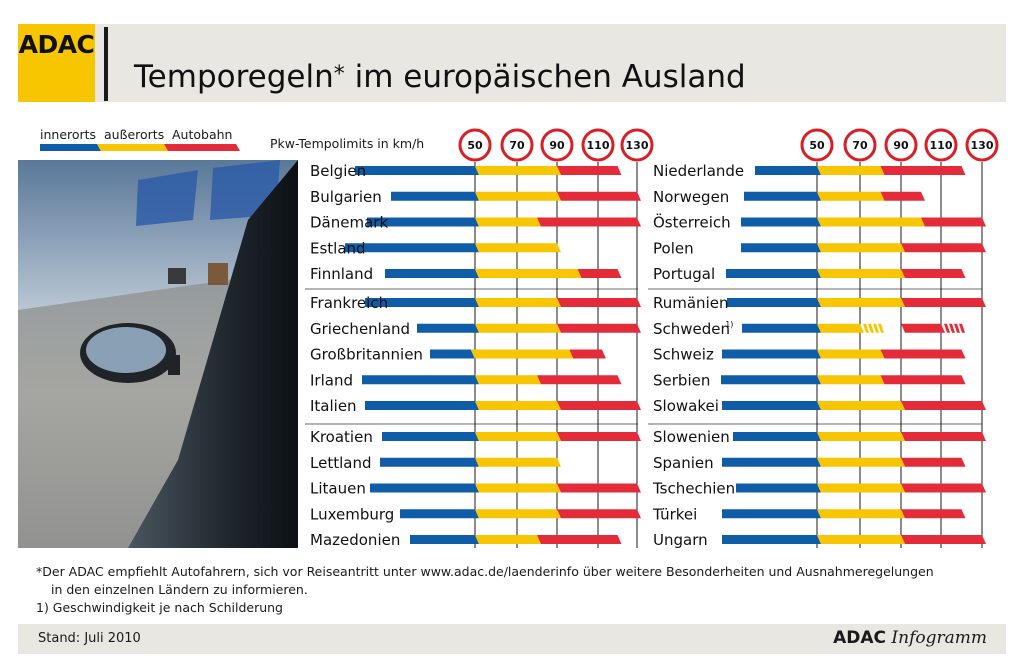  Describe the element at coordinates (360, 329) in the screenshot. I see `country-label-Griechenland: Griechenland` at that location.